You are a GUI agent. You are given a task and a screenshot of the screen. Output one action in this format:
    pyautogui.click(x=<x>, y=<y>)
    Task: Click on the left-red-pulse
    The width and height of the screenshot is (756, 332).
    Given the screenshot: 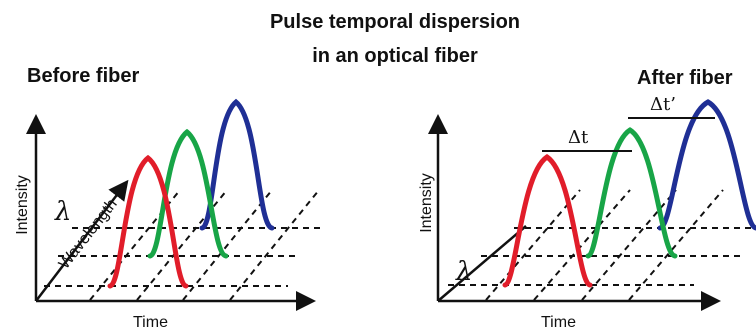 What is the action you would take?
    pyautogui.click(x=148, y=221)
    